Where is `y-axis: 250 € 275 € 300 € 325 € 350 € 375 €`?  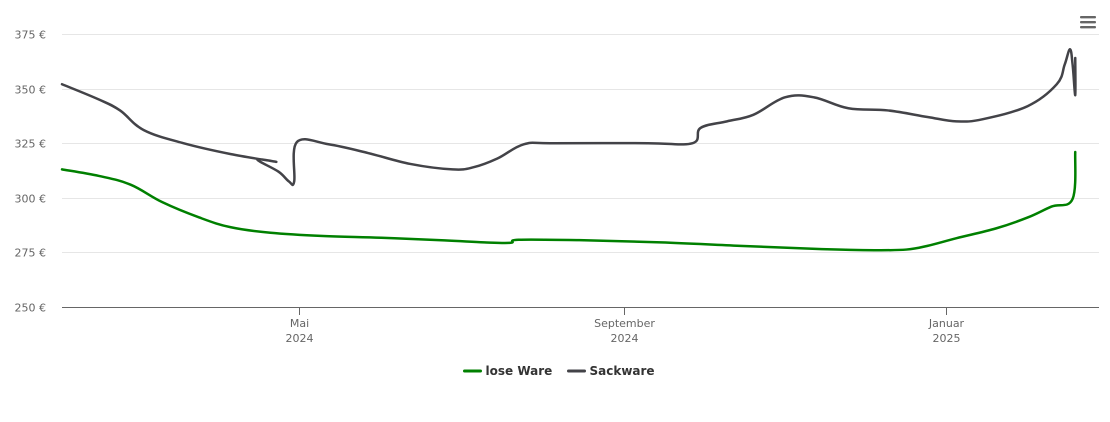 y-axis: 250 € 275 € 300 € 325 € 350 € 375 € is located at coordinates (31, 172).